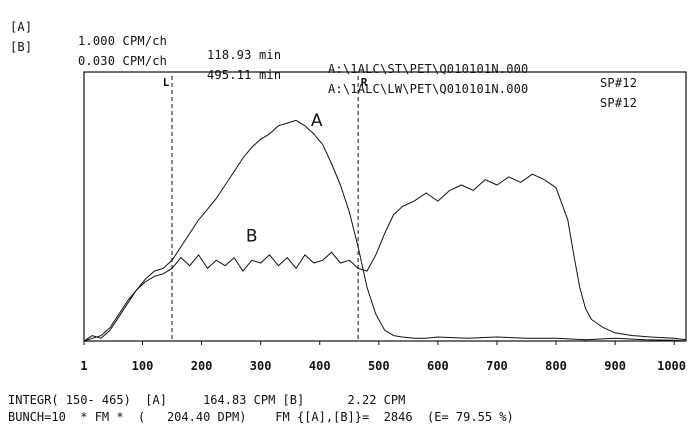 The height and width of the screenshot is (424, 688). I want to click on file-path: A:\1ALC\LW\PET\Q010101N.000, so click(428, 89).